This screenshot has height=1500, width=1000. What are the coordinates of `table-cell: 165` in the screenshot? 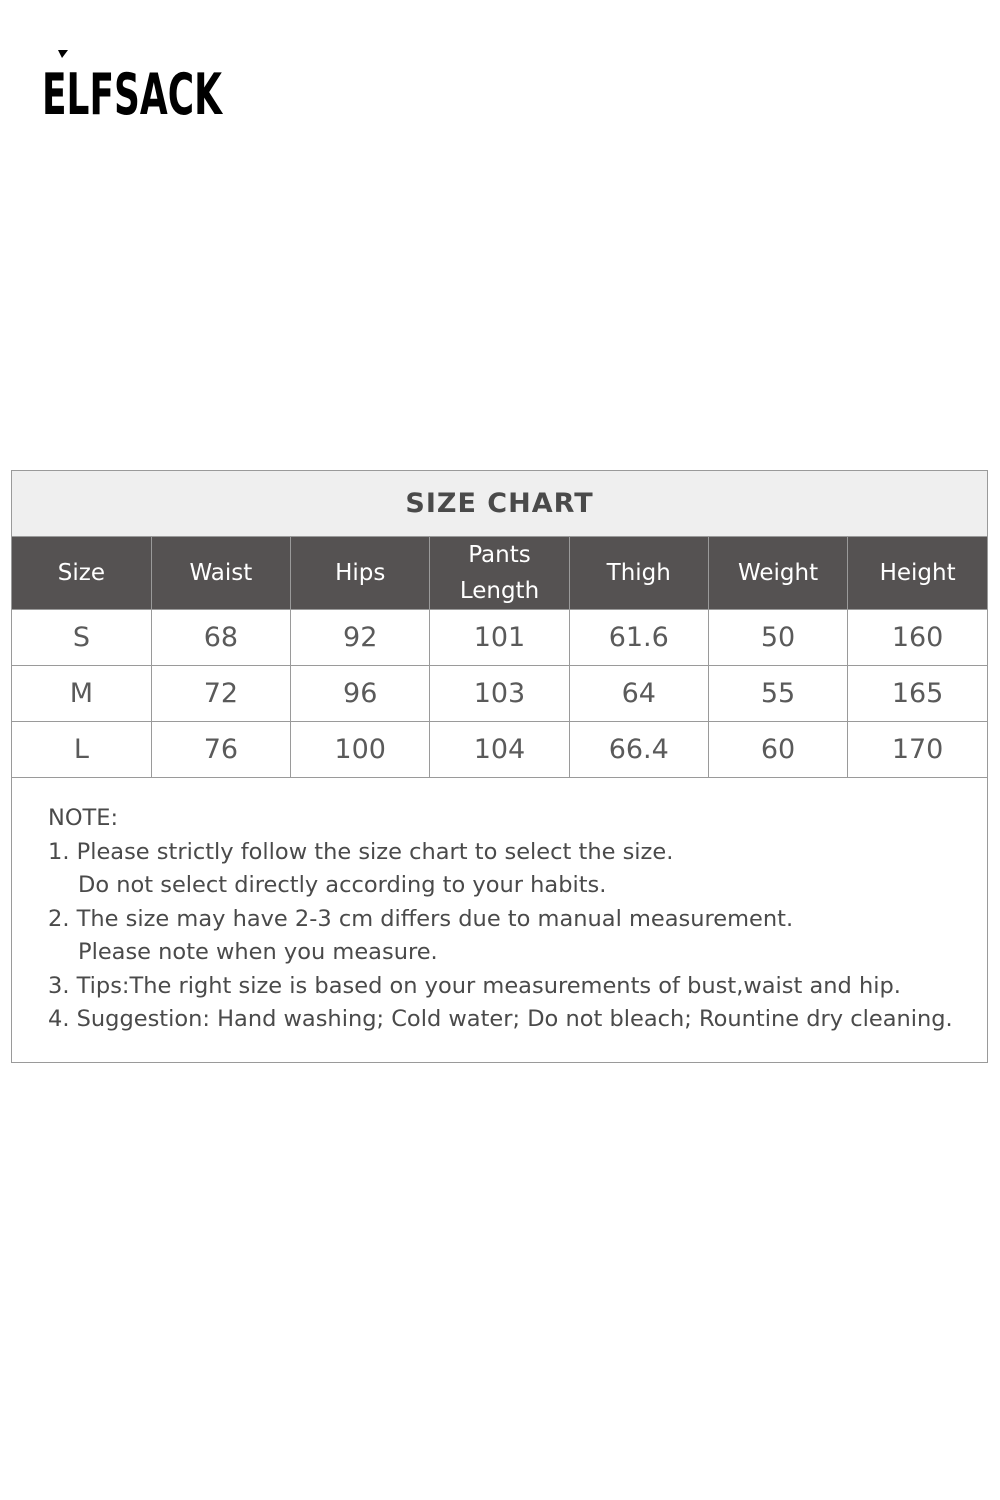 It's located at (917, 693).